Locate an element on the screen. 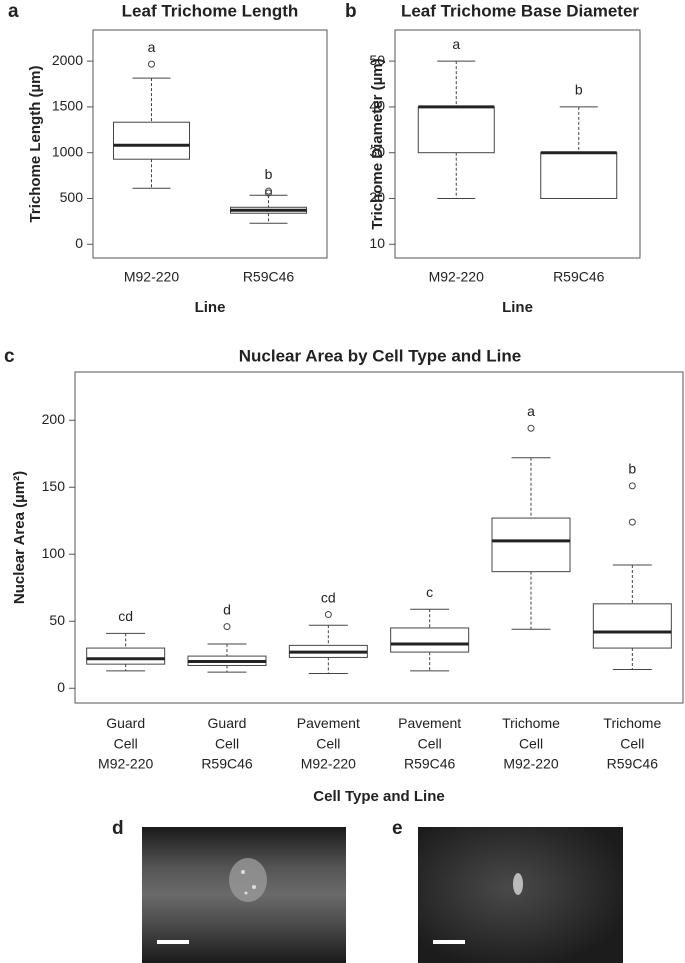 Image resolution: width=685 pixels, height=963 pixels. y-tick-label: 150 is located at coordinates (54, 486).